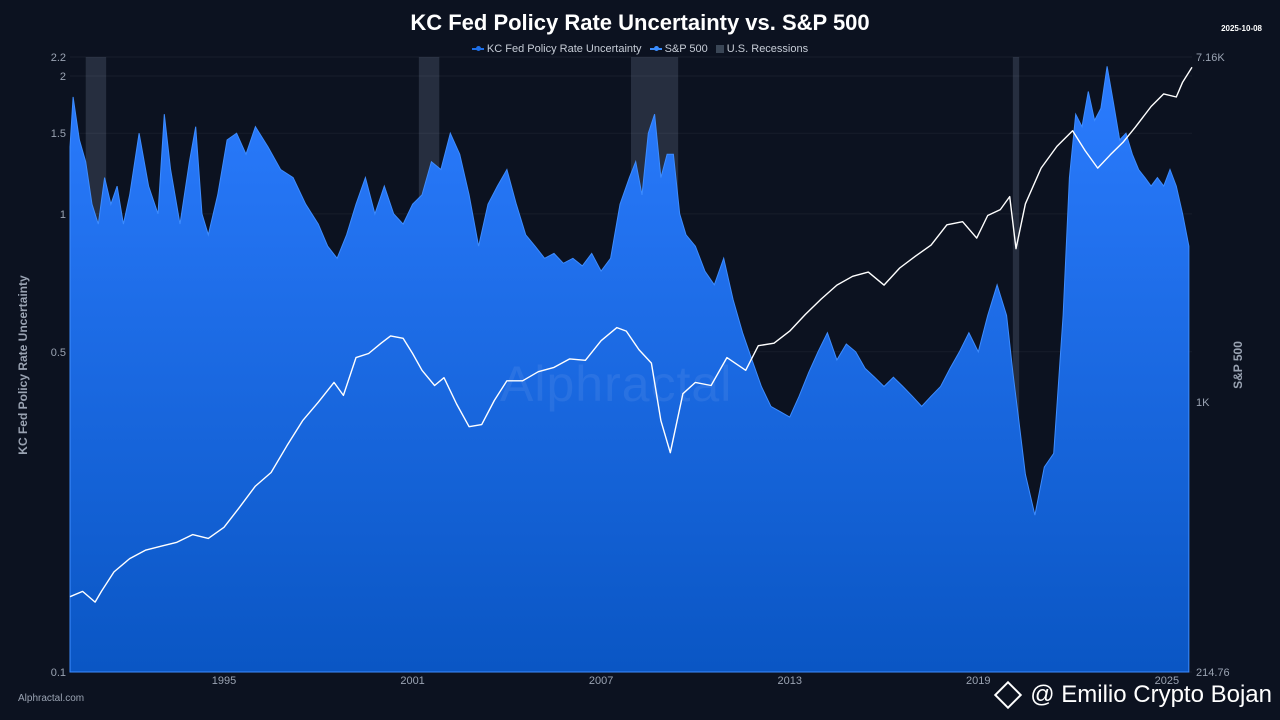 The image size is (1280, 720). What do you see at coordinates (978, 681) in the screenshot?
I see `x-tick-label-4: 2019` at bounding box center [978, 681].